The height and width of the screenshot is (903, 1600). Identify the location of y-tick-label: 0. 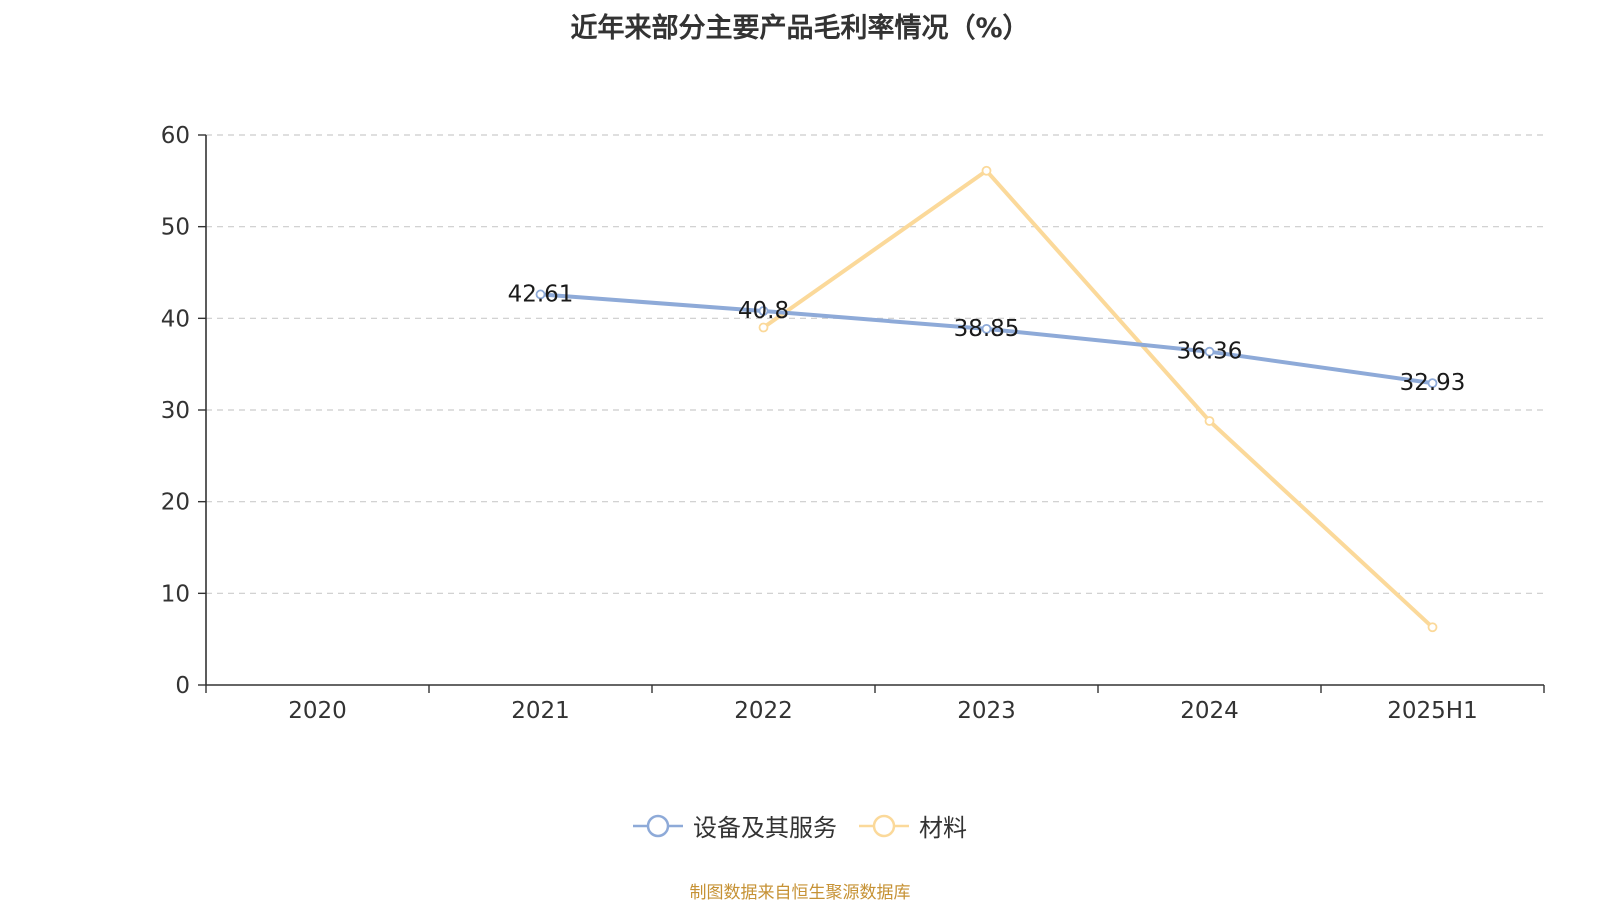
(182, 686).